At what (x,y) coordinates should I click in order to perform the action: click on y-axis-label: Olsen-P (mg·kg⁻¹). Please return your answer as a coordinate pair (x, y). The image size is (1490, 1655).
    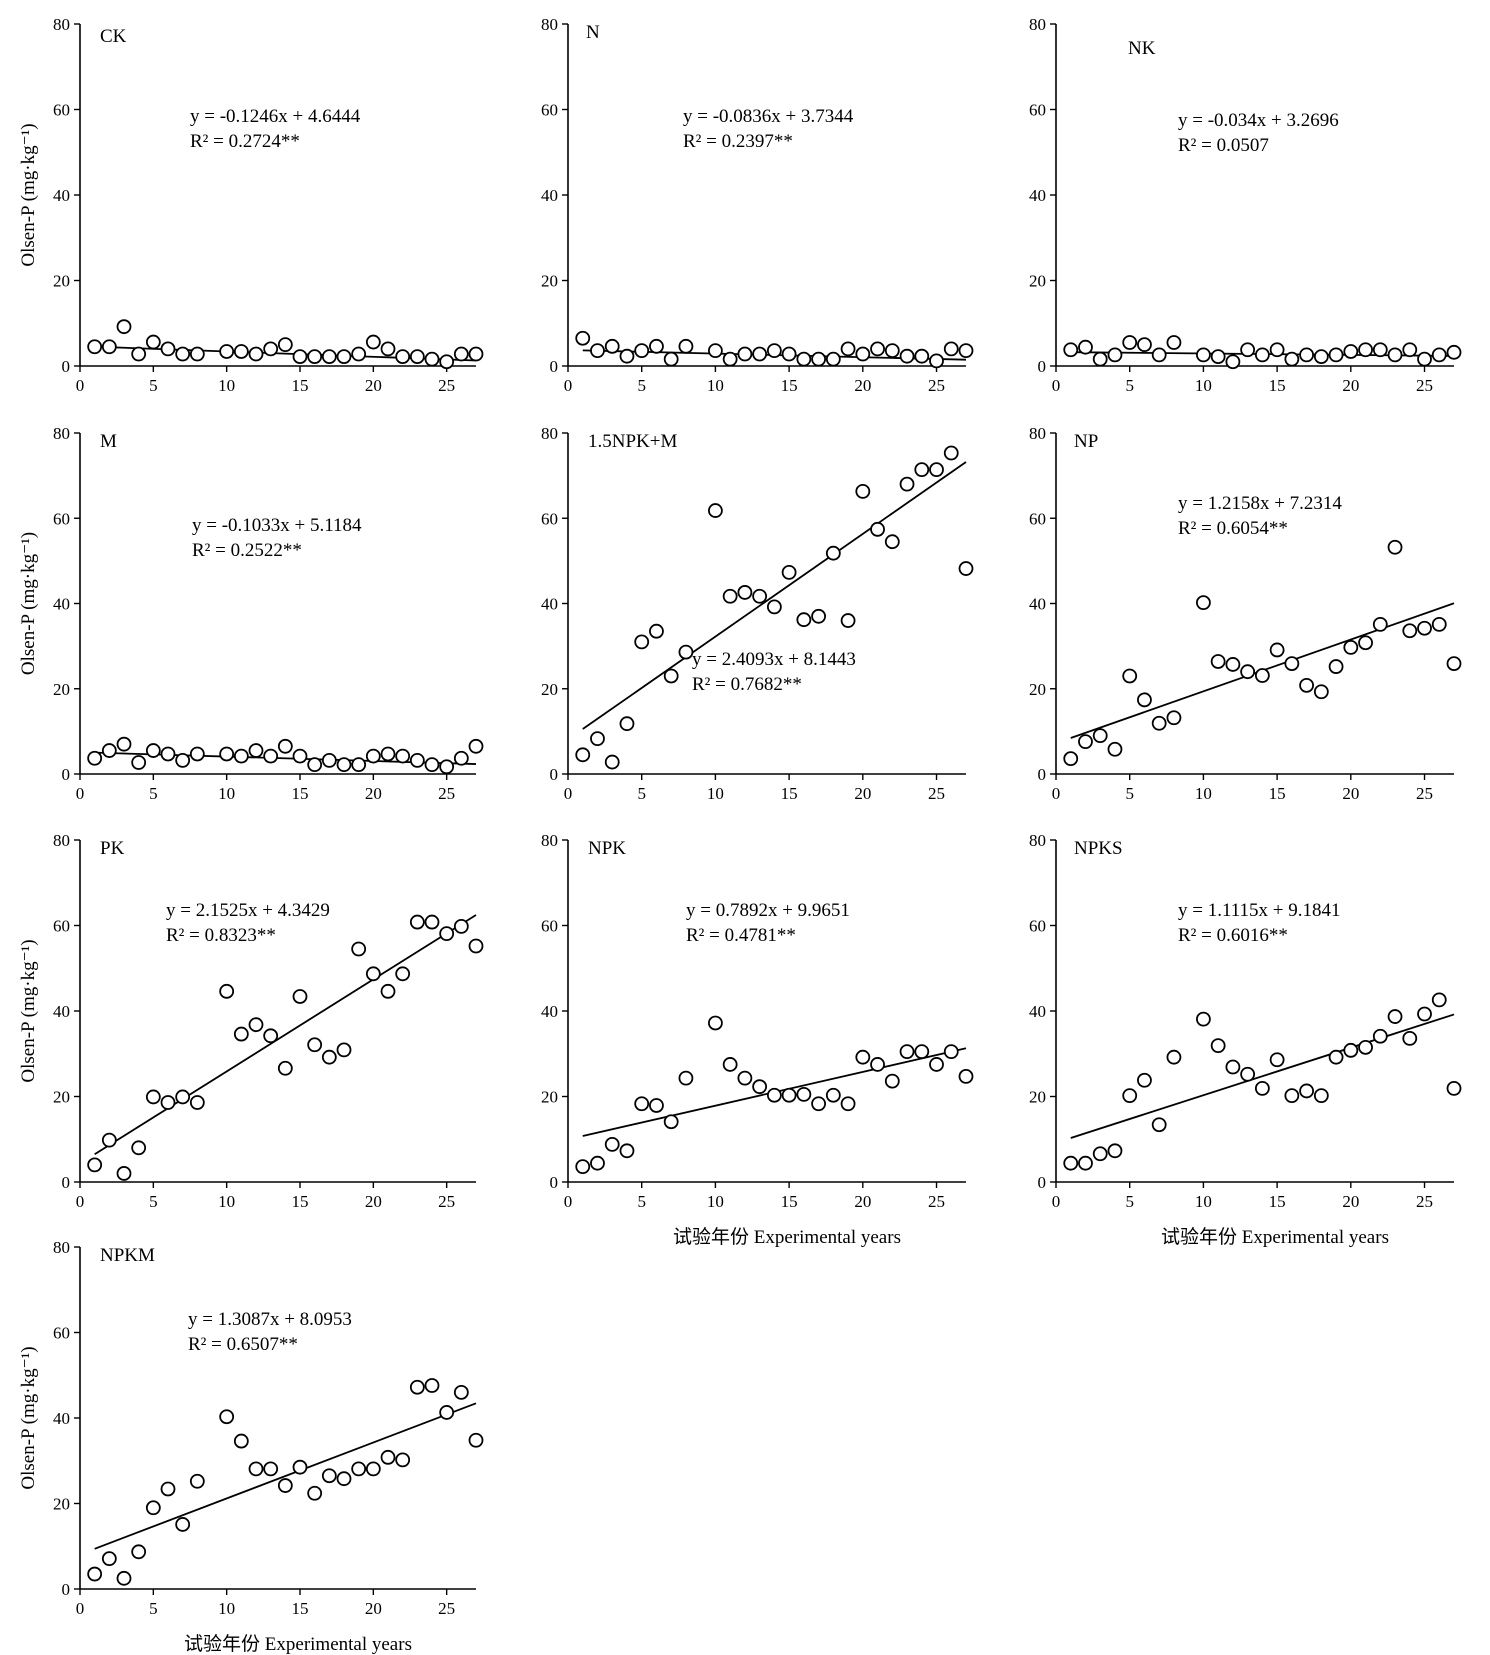
    Looking at the image, I should click on (28, 1417).